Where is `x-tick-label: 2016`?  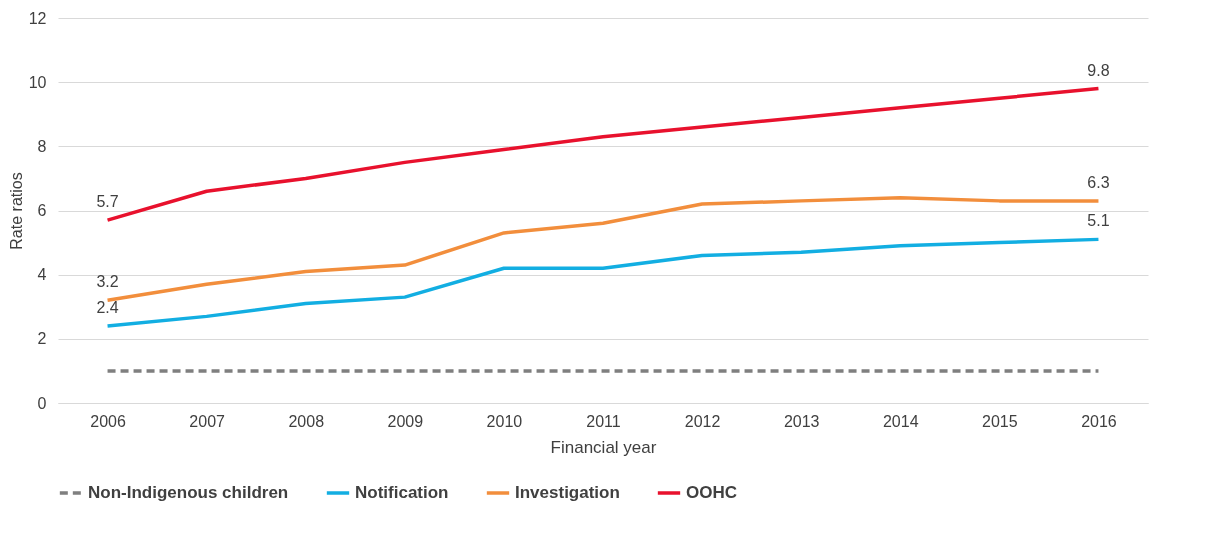 x-tick-label: 2016 is located at coordinates (1099, 421).